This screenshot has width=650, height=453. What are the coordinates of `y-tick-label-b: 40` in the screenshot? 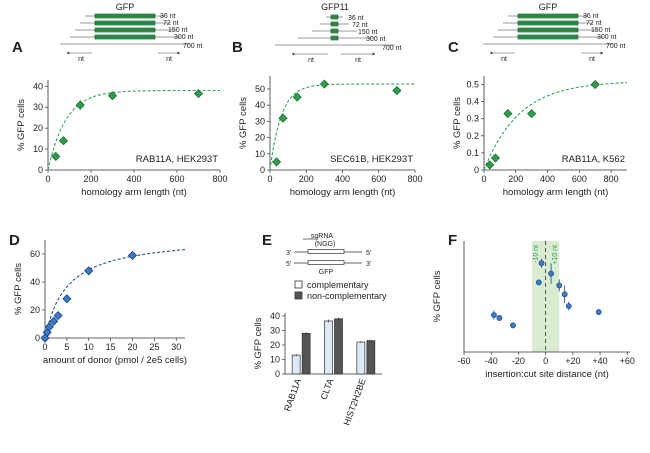 It's located at (260, 105).